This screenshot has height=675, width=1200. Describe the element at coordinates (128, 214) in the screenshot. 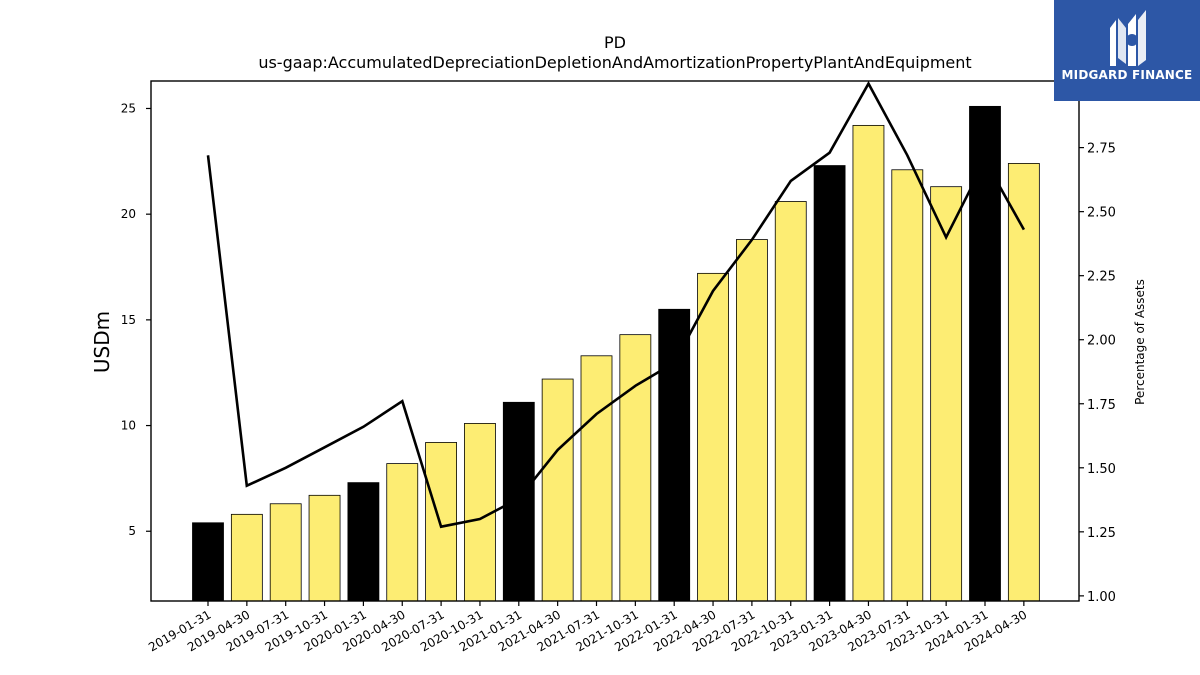

I see `y-tick-label: 20` at that location.